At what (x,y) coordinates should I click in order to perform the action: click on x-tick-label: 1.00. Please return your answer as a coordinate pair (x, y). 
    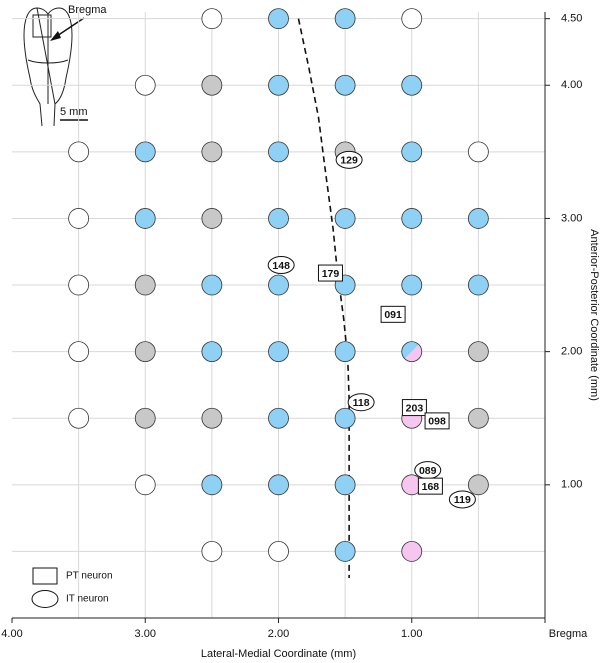
    Looking at the image, I should click on (411, 634).